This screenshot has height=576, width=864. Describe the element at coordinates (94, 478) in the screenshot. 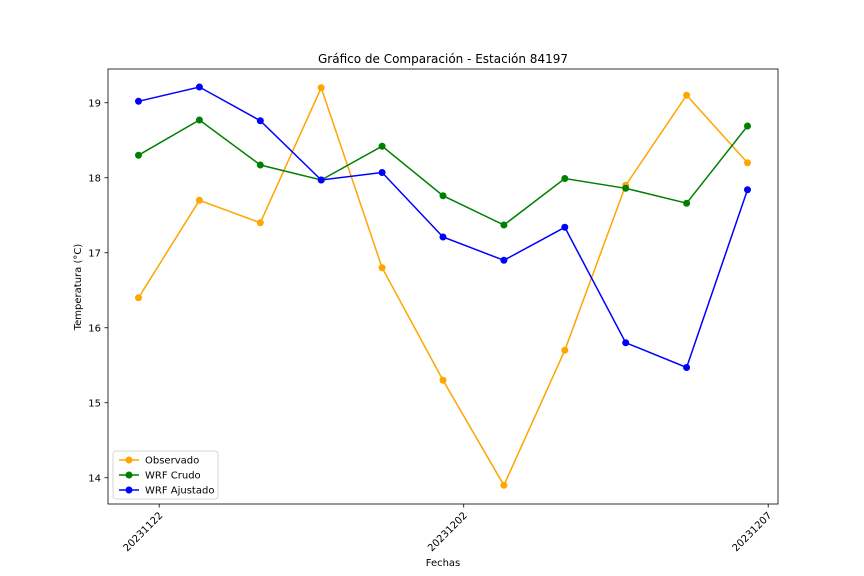

I see `y-tick-label: 14` at that location.